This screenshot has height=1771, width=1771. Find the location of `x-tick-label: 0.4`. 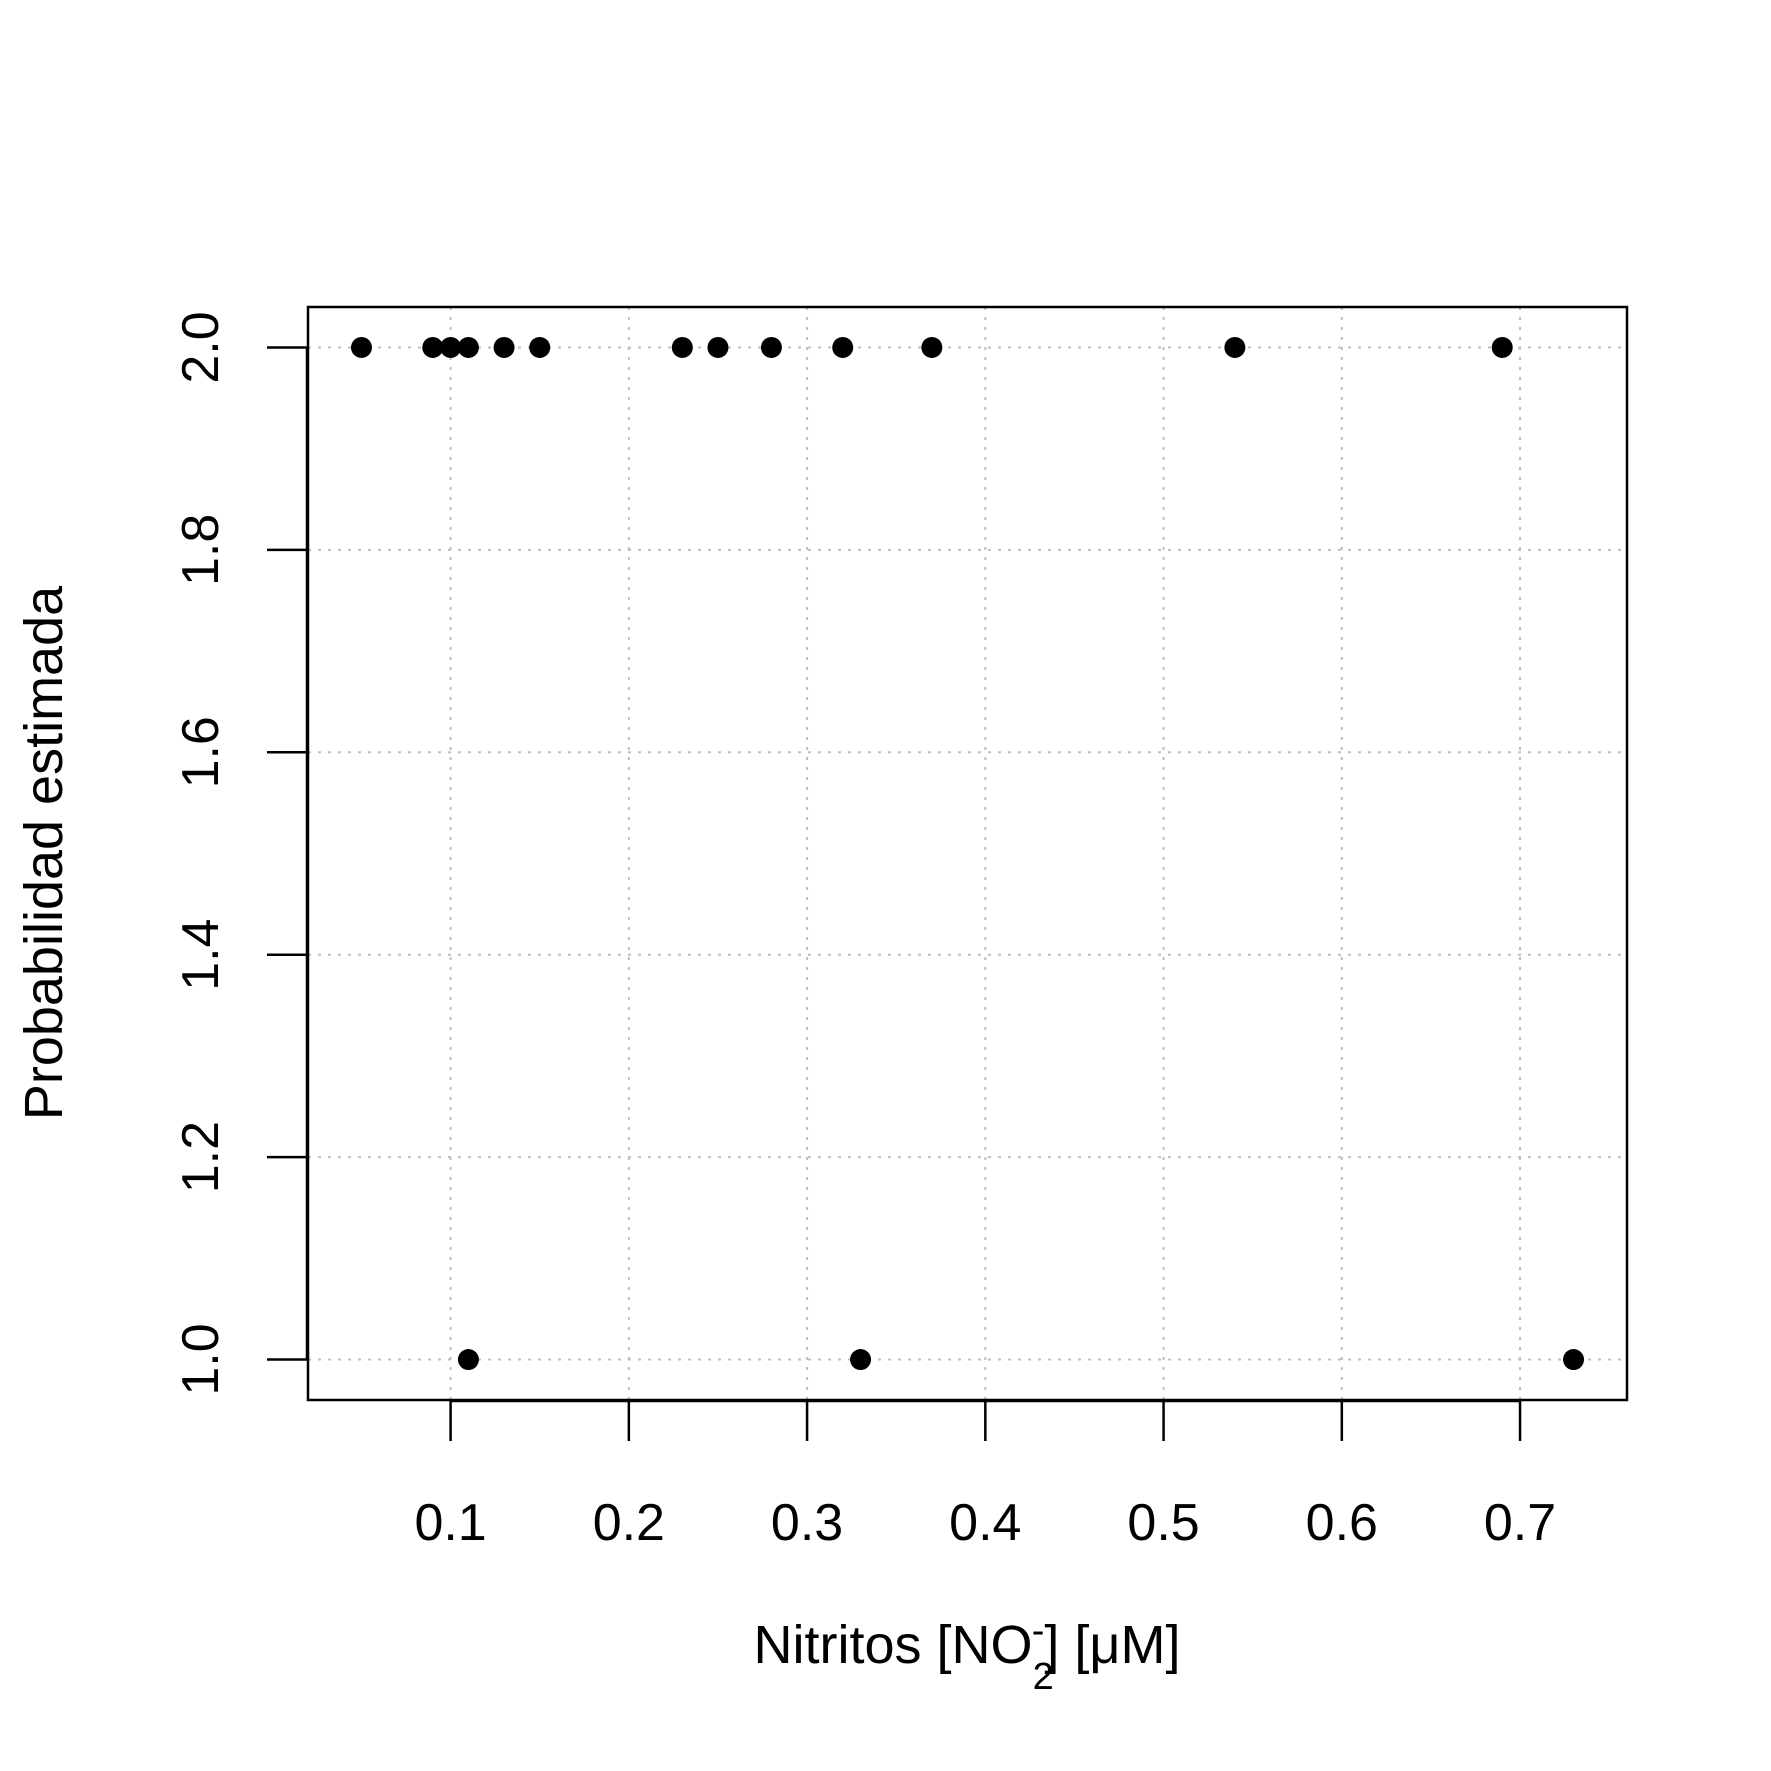

x-tick-label: 0.4 is located at coordinates (985, 1523).